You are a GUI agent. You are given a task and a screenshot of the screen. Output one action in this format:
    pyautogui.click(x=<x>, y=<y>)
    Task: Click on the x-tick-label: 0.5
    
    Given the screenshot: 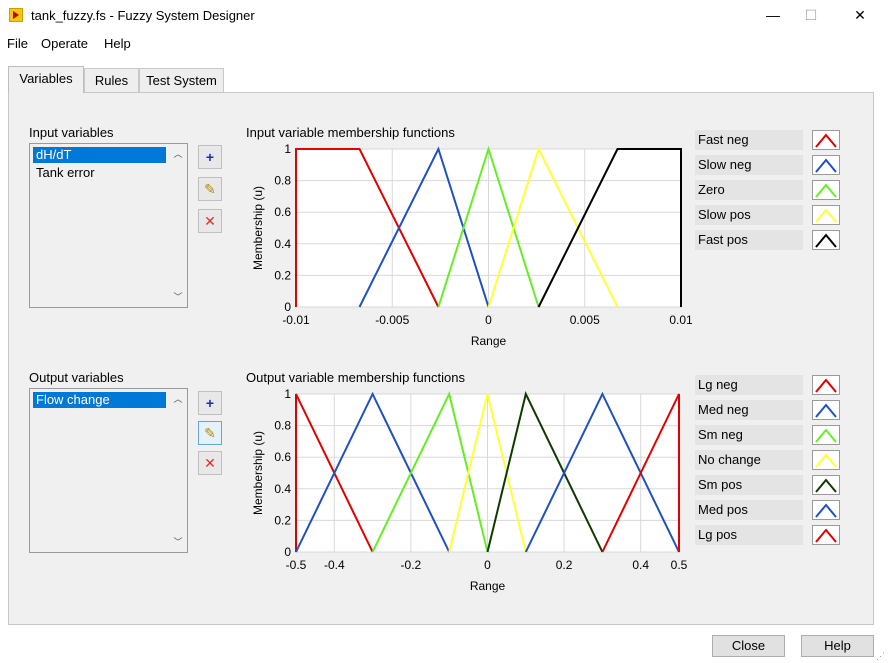 What is the action you would take?
    pyautogui.click(x=679, y=565)
    